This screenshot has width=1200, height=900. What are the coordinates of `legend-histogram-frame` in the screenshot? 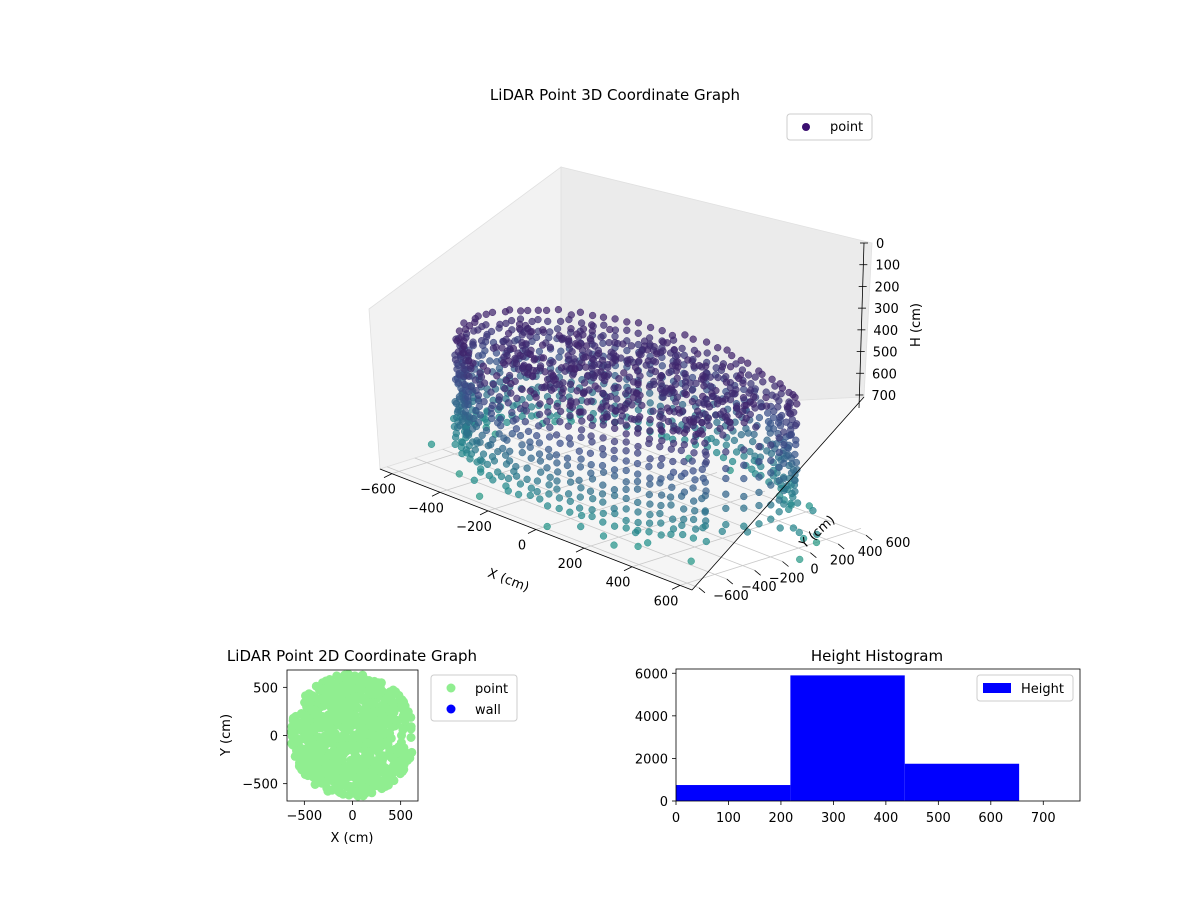 It's located at (1025, 688).